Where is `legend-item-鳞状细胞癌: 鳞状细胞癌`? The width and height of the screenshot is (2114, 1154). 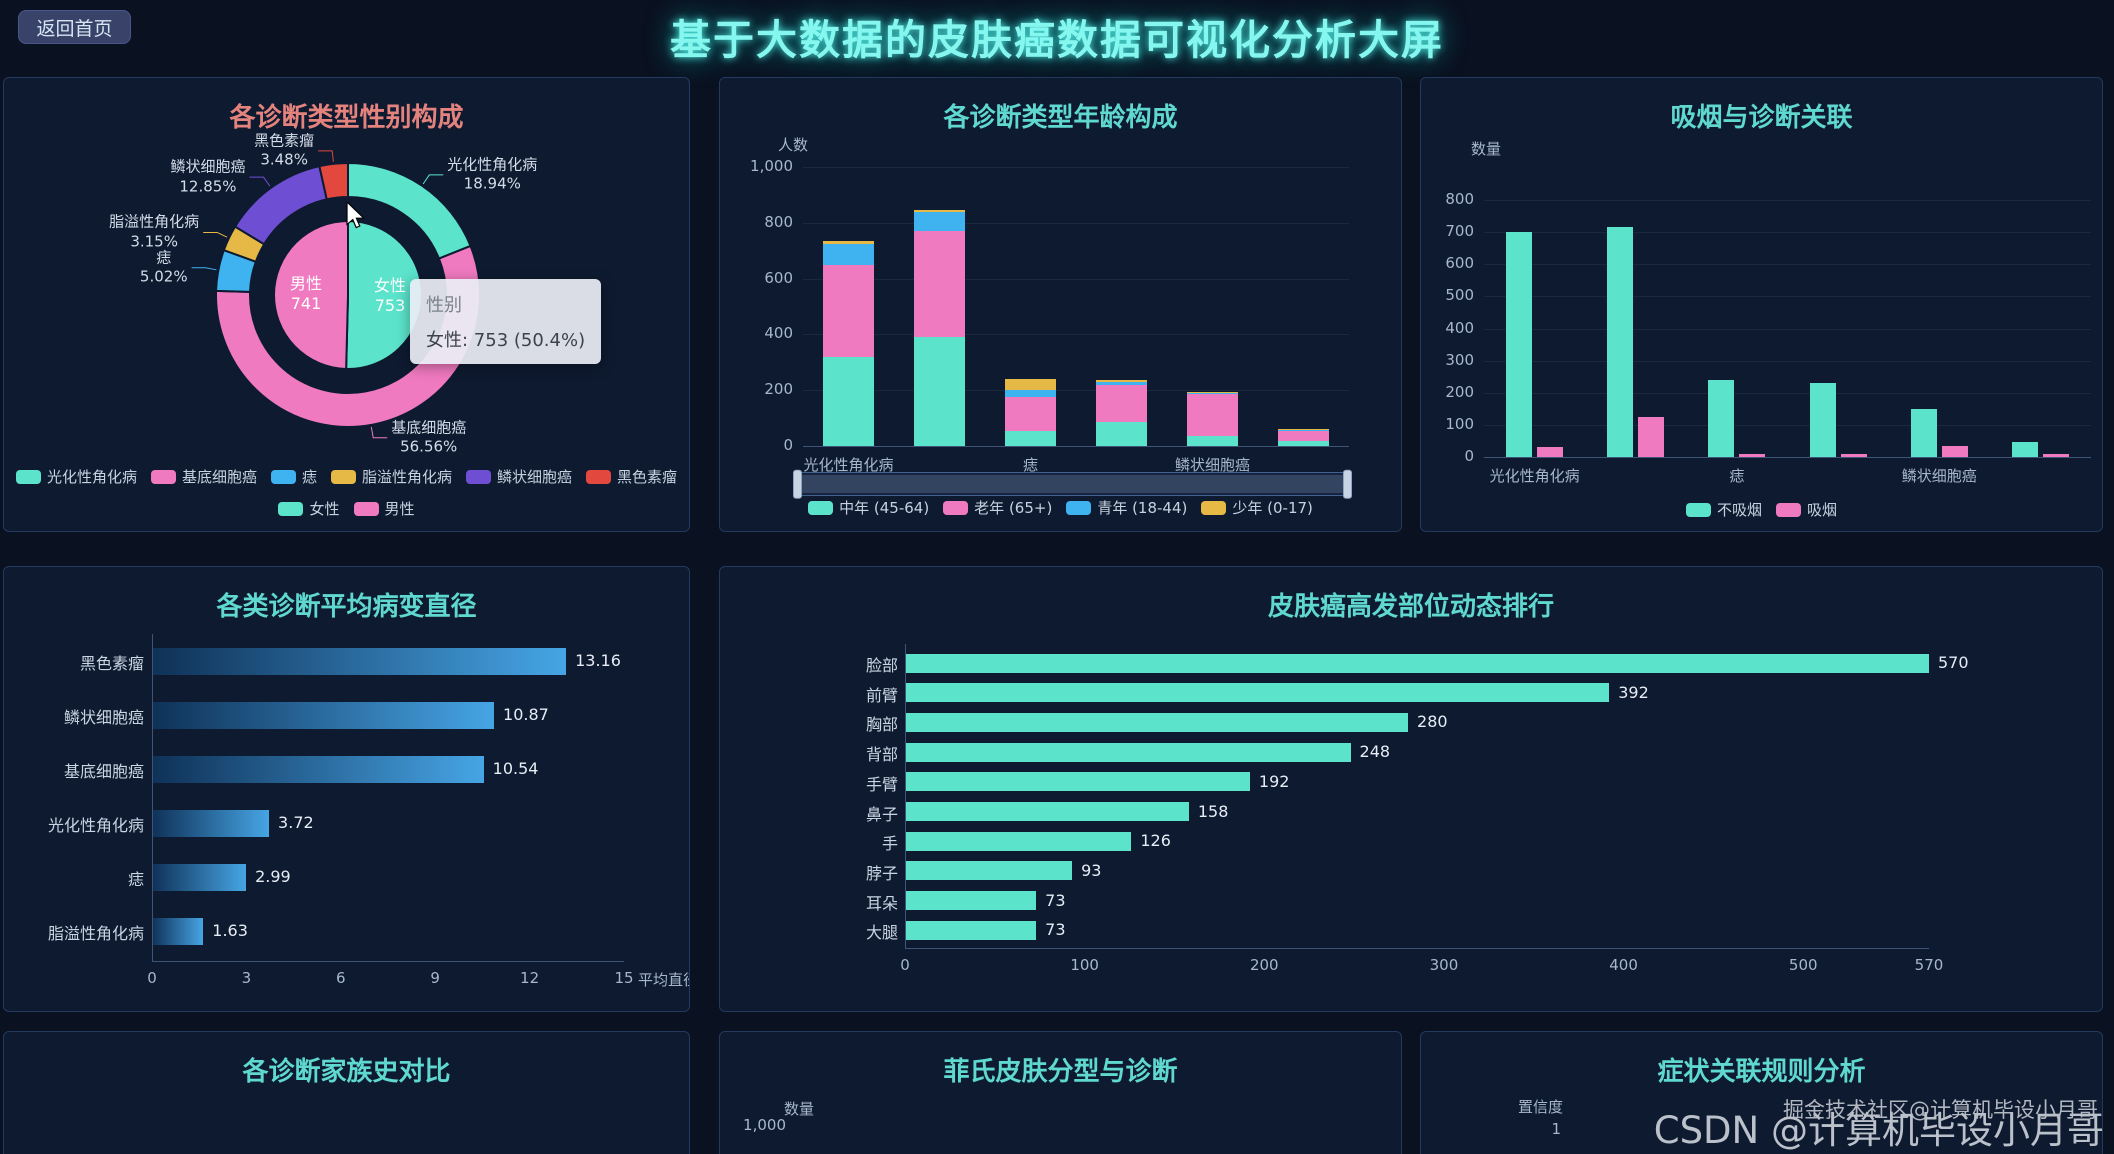
legend-item-鳞状细胞癌: 鳞状细胞癌 is located at coordinates (519, 476).